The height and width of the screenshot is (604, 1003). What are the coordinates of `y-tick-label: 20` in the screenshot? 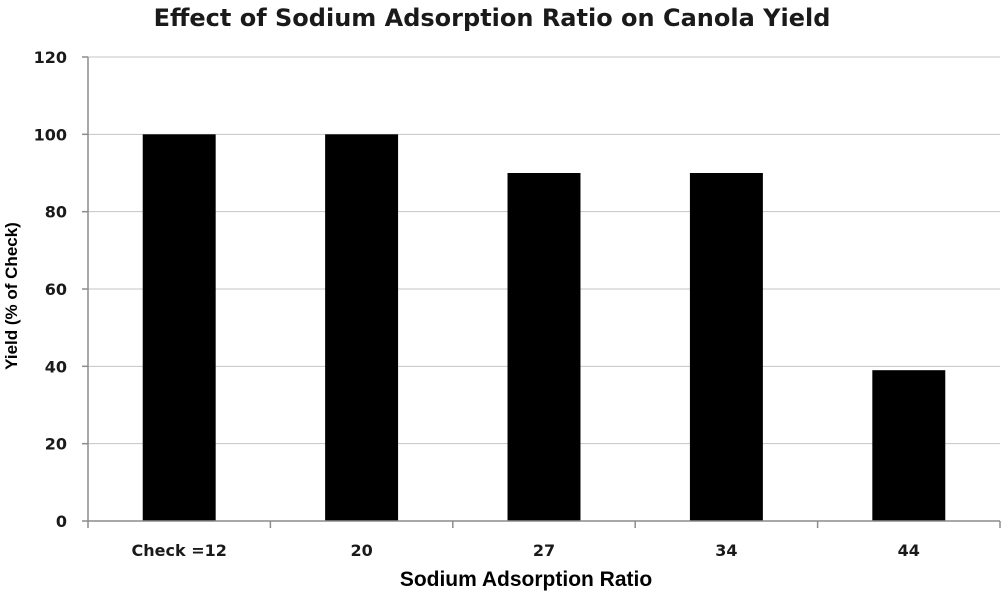 It's located at (56, 444).